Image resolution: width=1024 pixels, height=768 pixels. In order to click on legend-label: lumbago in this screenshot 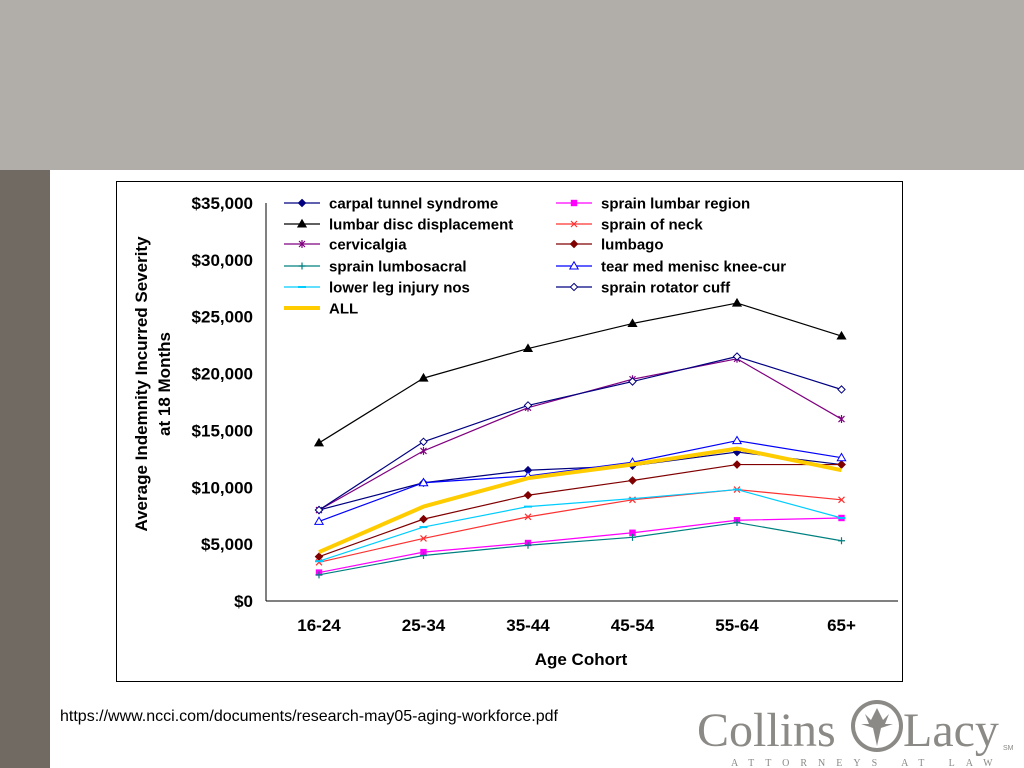, I will do `click(632, 245)`.